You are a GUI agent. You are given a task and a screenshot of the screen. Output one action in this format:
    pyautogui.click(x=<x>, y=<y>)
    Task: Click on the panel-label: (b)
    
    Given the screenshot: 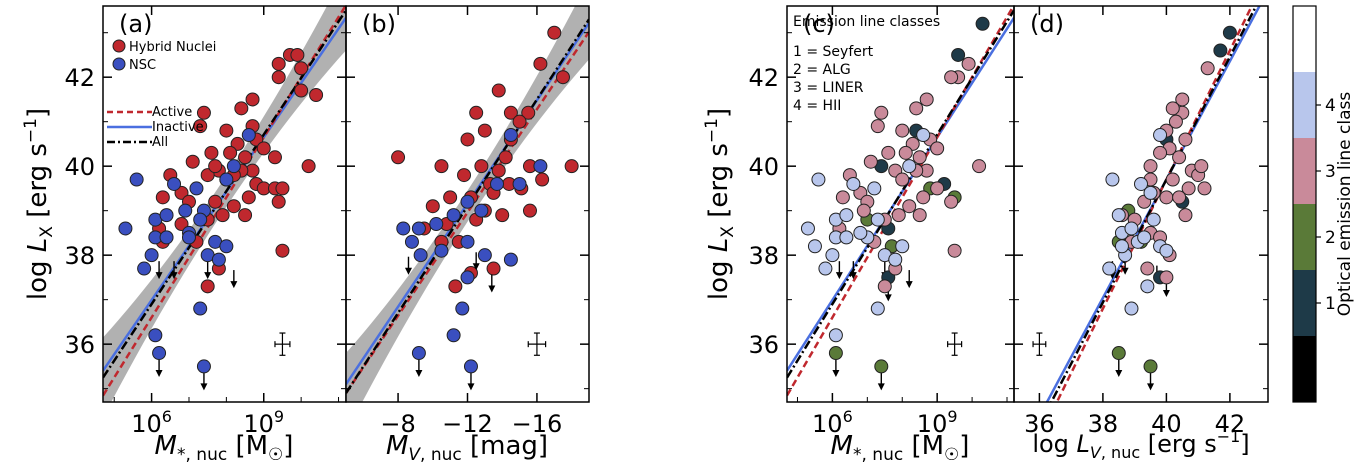 What is the action you would take?
    pyautogui.click(x=379, y=24)
    